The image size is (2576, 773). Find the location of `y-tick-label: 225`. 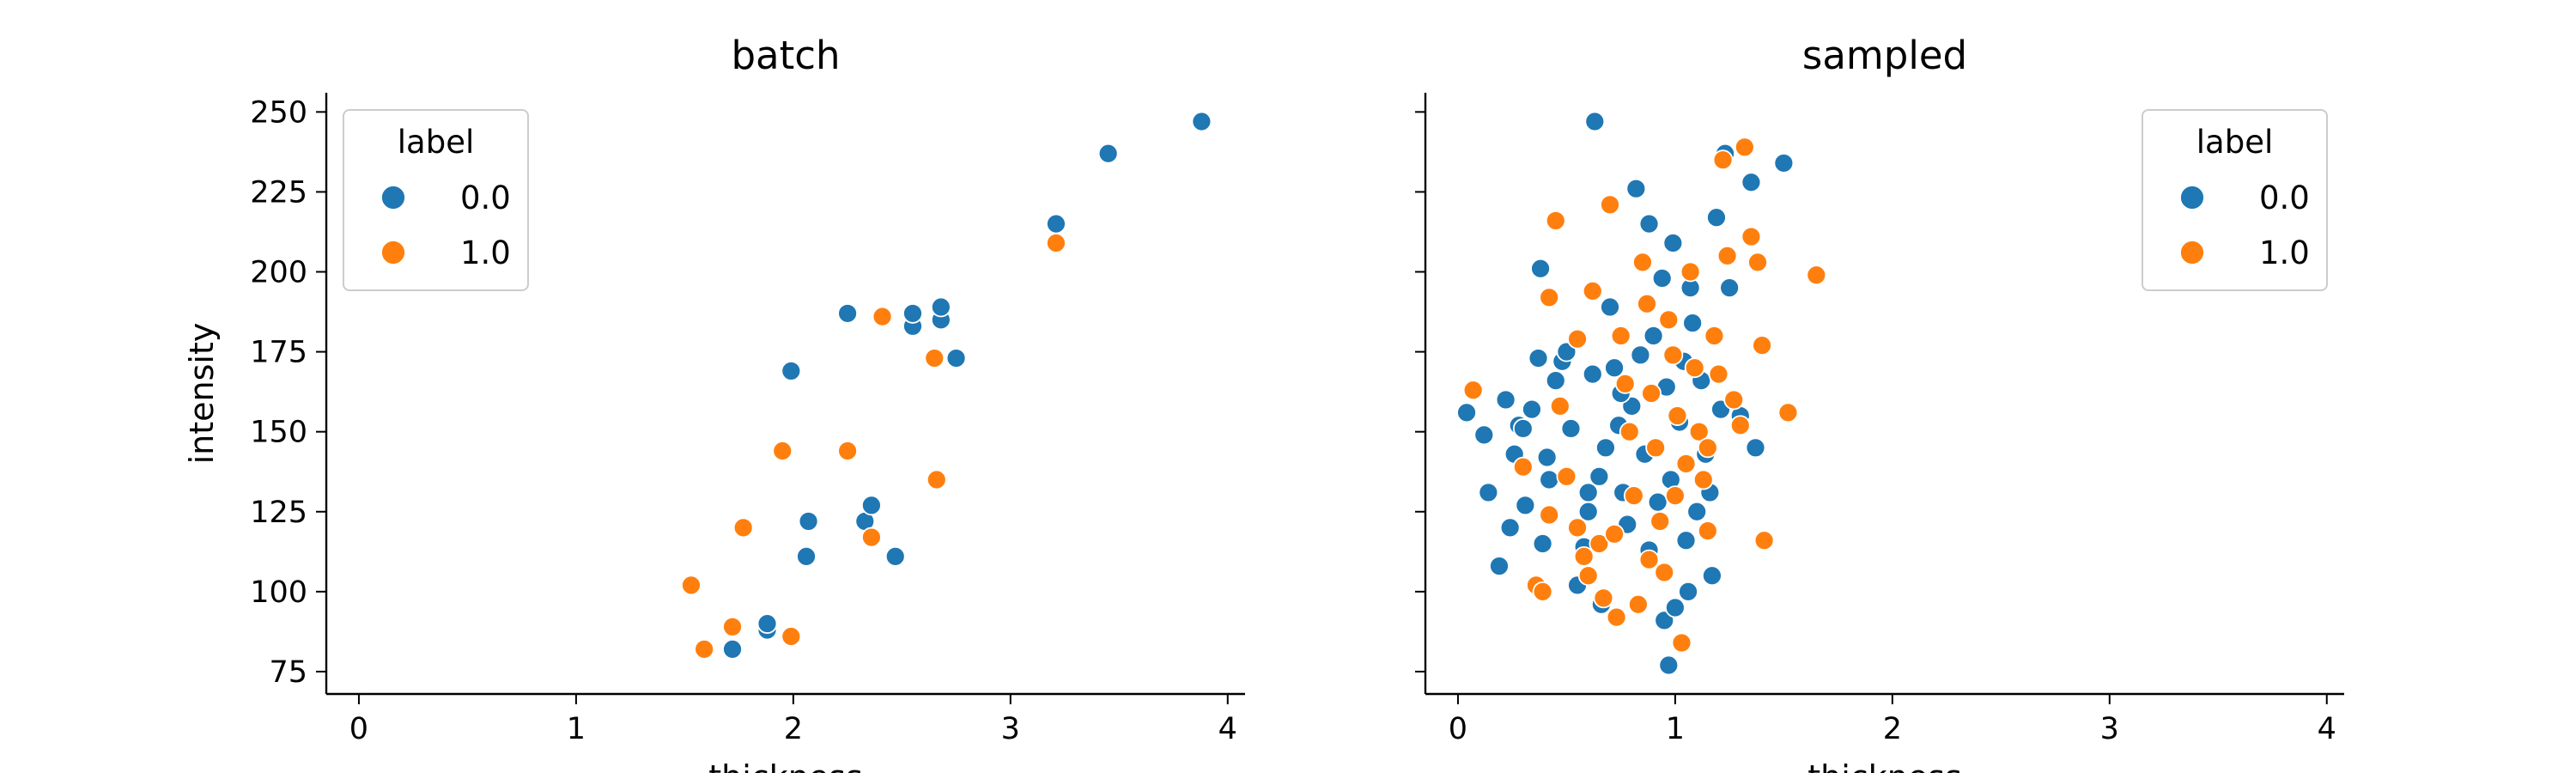

y-tick-label: 225 is located at coordinates (279, 192).